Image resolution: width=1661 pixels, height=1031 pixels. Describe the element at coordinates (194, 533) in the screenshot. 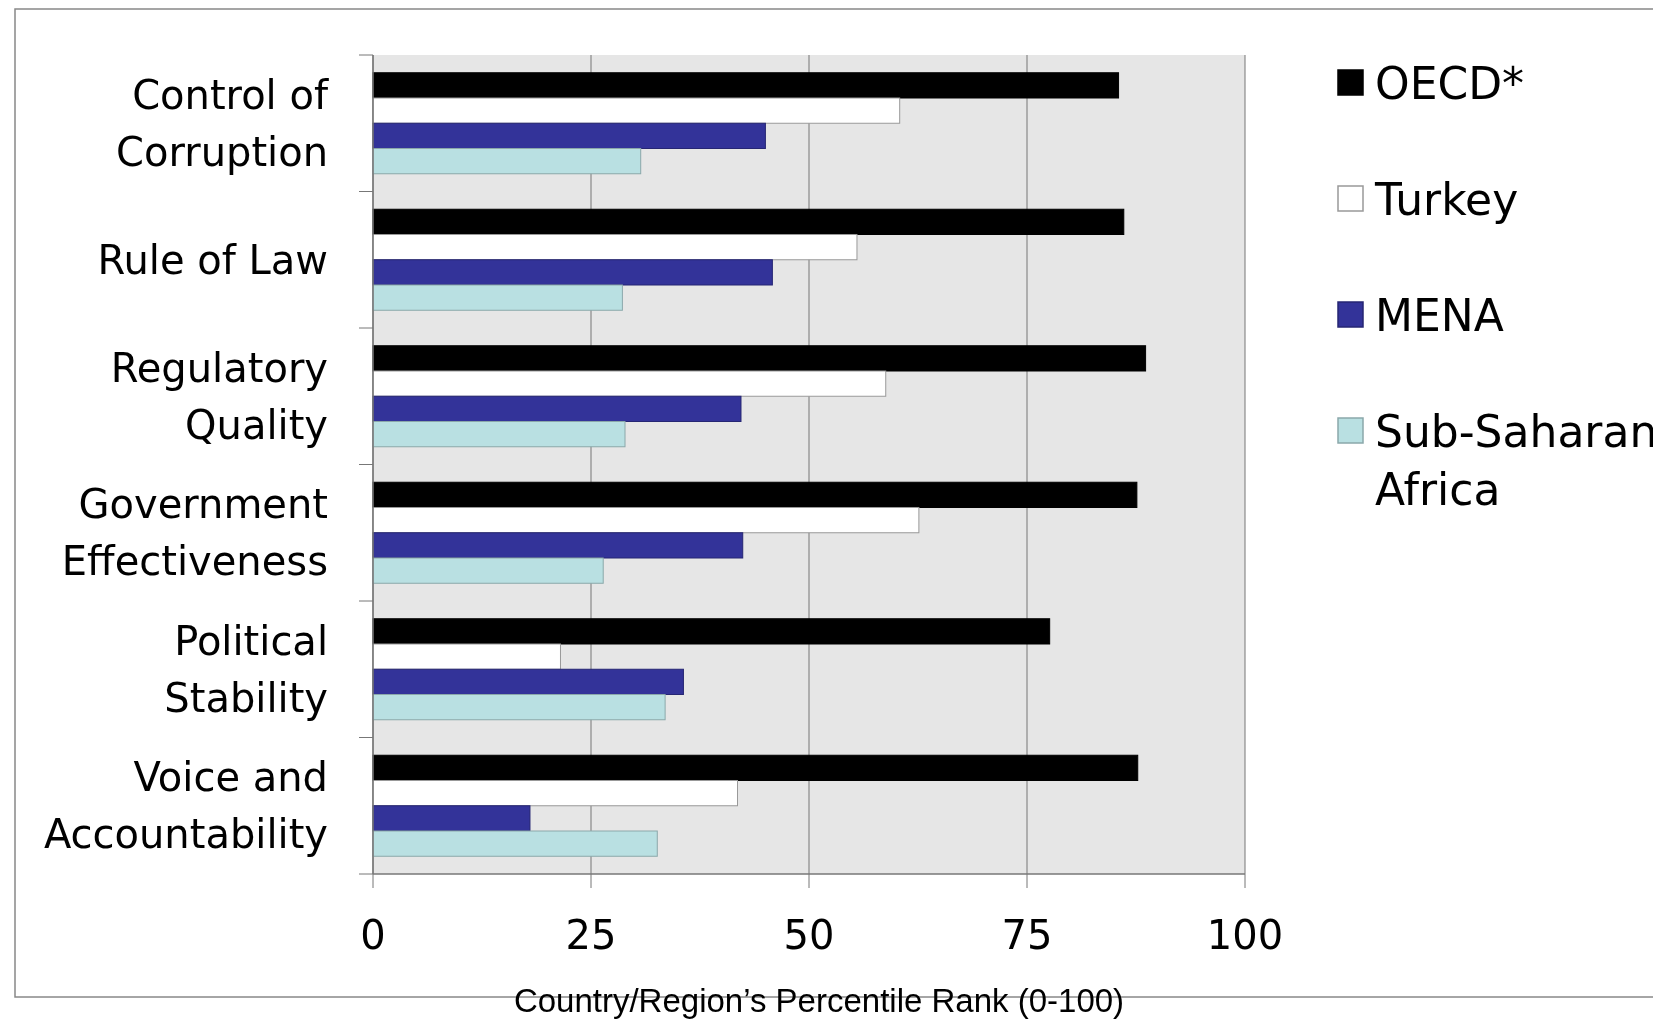

I see `y-tick-label: Government Effectiveness` at that location.